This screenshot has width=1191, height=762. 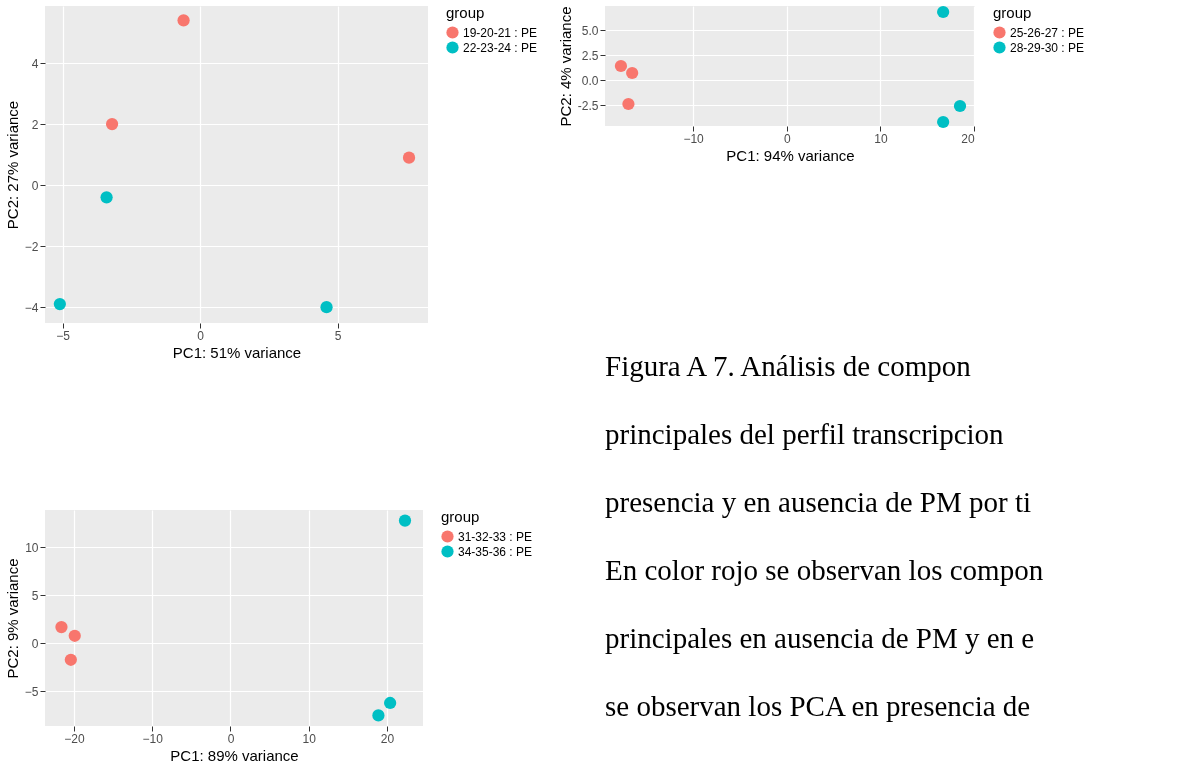 What do you see at coordinates (234, 754) in the screenshot?
I see `x-axis-title: PC1: 89% variance` at bounding box center [234, 754].